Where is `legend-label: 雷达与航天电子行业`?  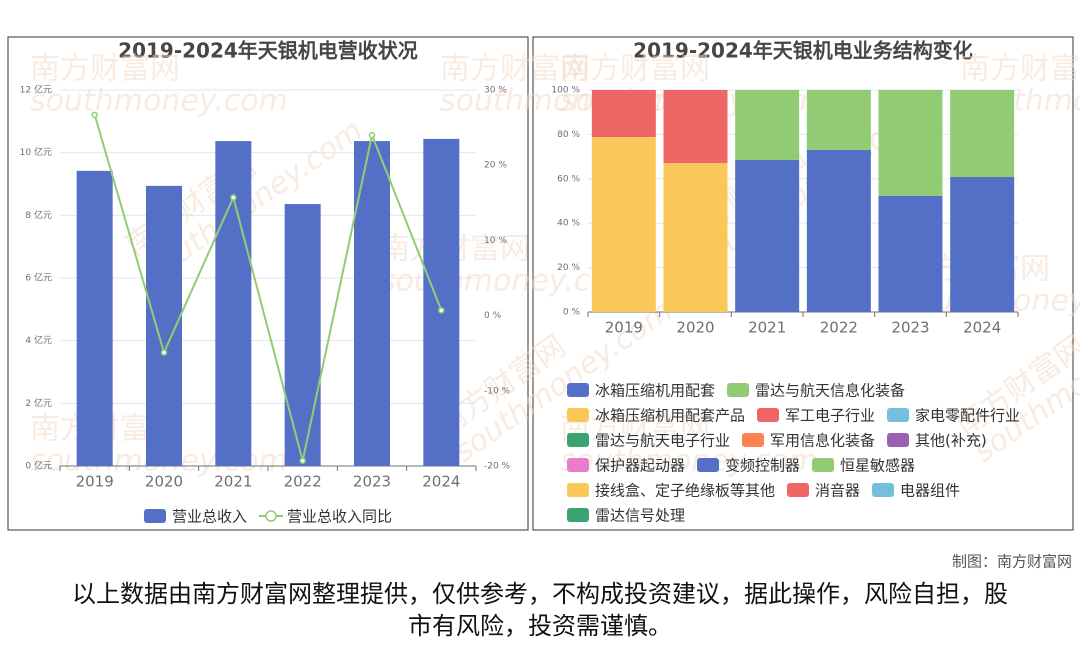 legend-label: 雷达与航天电子行业 is located at coordinates (662, 441).